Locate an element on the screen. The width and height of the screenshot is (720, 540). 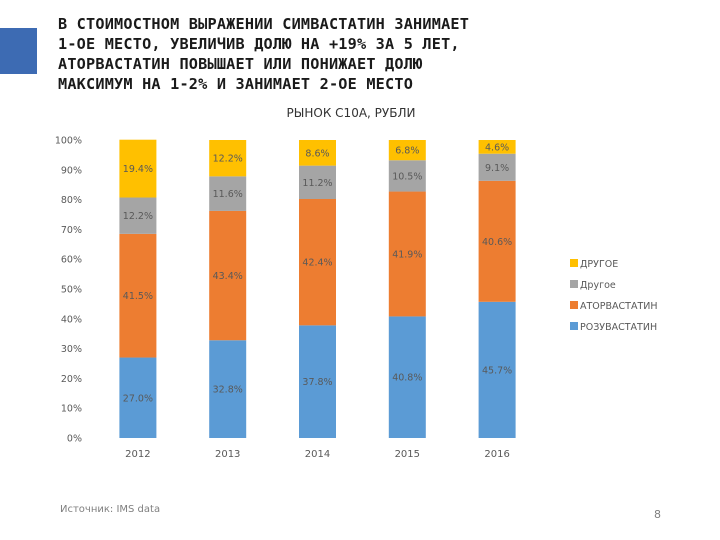
data-label: 37.8% is located at coordinates (317, 382).